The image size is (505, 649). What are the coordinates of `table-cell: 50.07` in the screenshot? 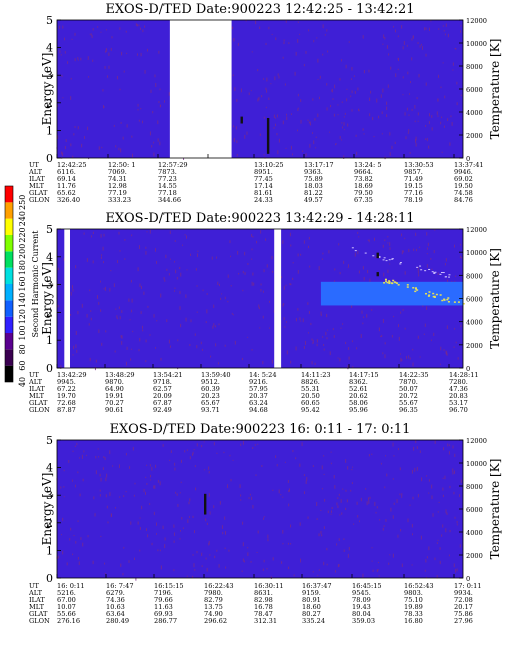 It's located at (408, 389).